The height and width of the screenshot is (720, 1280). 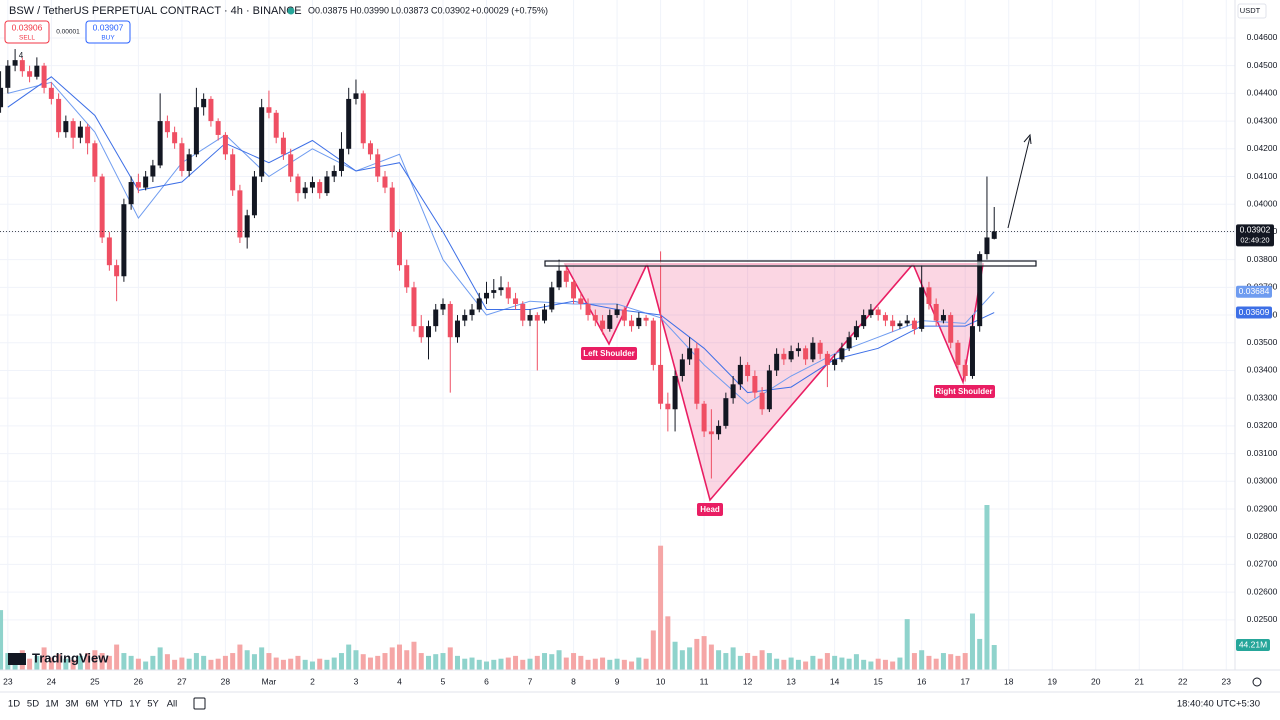 What do you see at coordinates (704, 681) in the screenshot?
I see `x-tick-label: 11` at bounding box center [704, 681].